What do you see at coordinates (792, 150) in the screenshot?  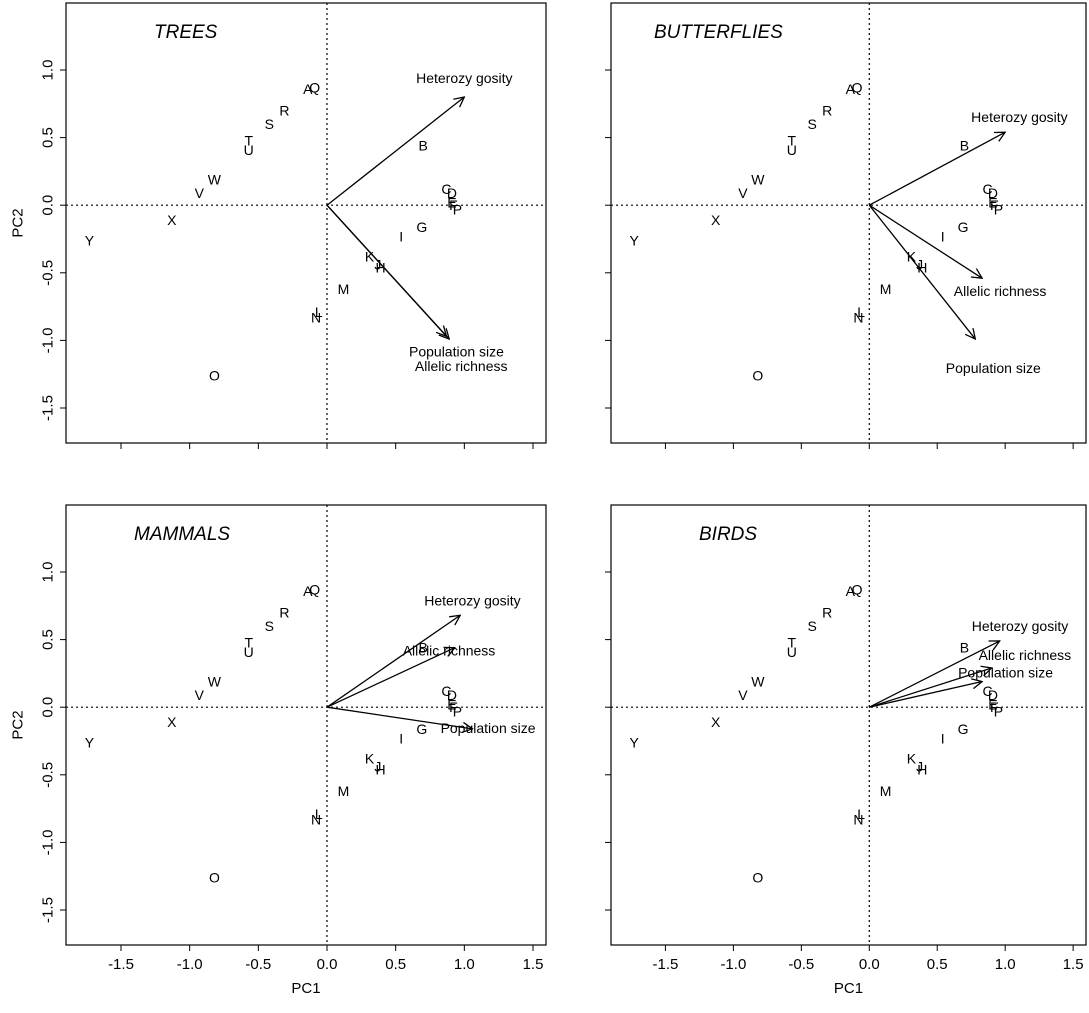 I see `point-U: U` at bounding box center [792, 150].